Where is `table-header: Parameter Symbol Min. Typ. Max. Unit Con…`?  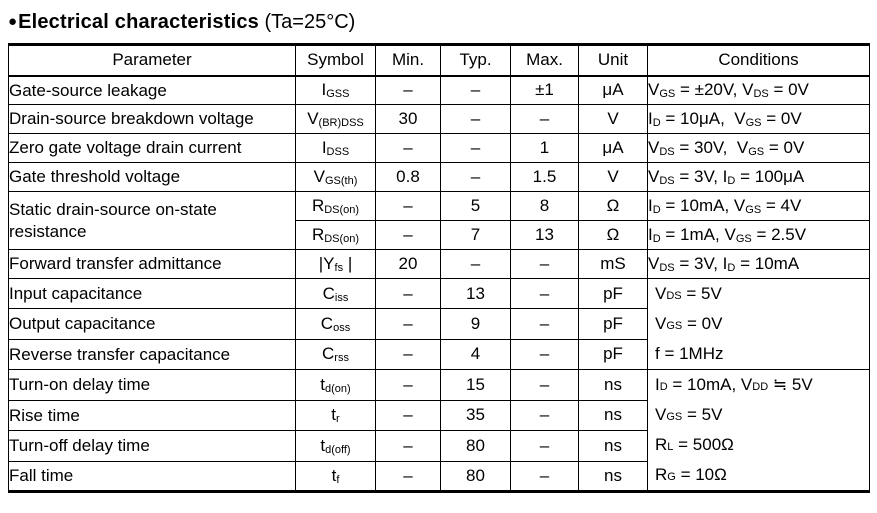 table-header: Parameter Symbol Min. Typ. Max. Unit Con… is located at coordinates (439, 60).